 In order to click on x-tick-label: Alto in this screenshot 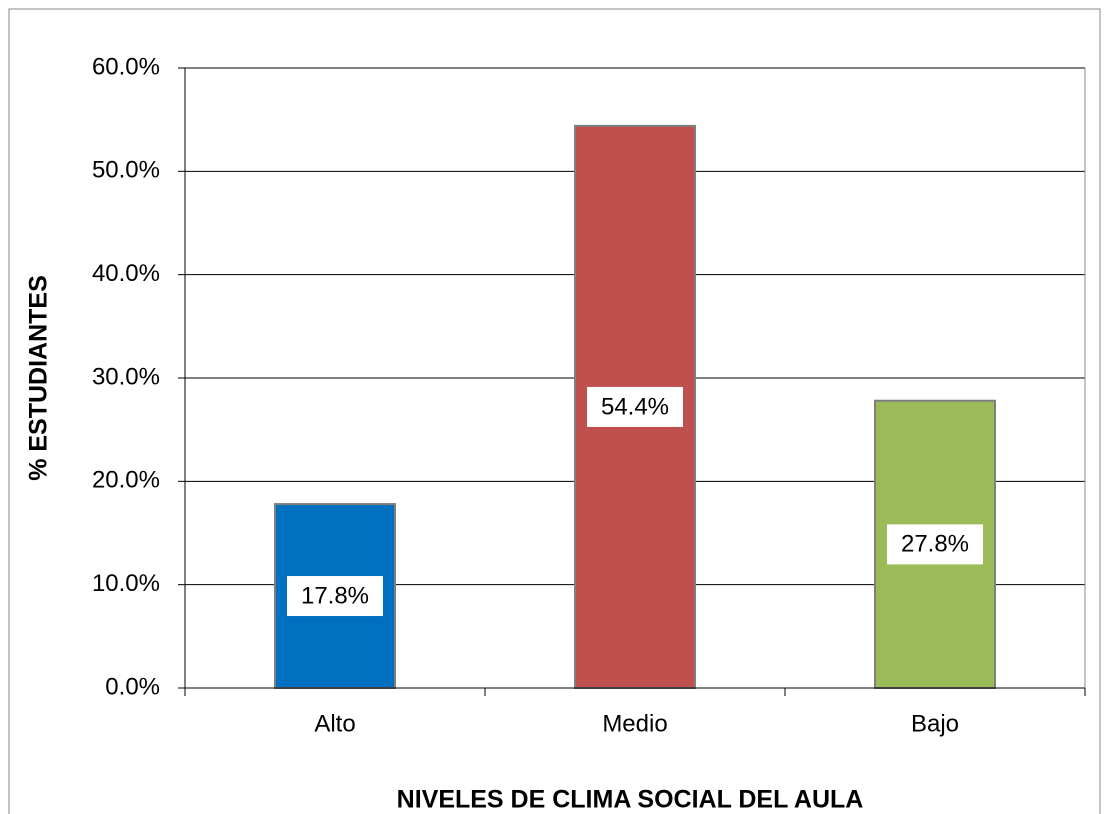, I will do `click(334, 723)`.